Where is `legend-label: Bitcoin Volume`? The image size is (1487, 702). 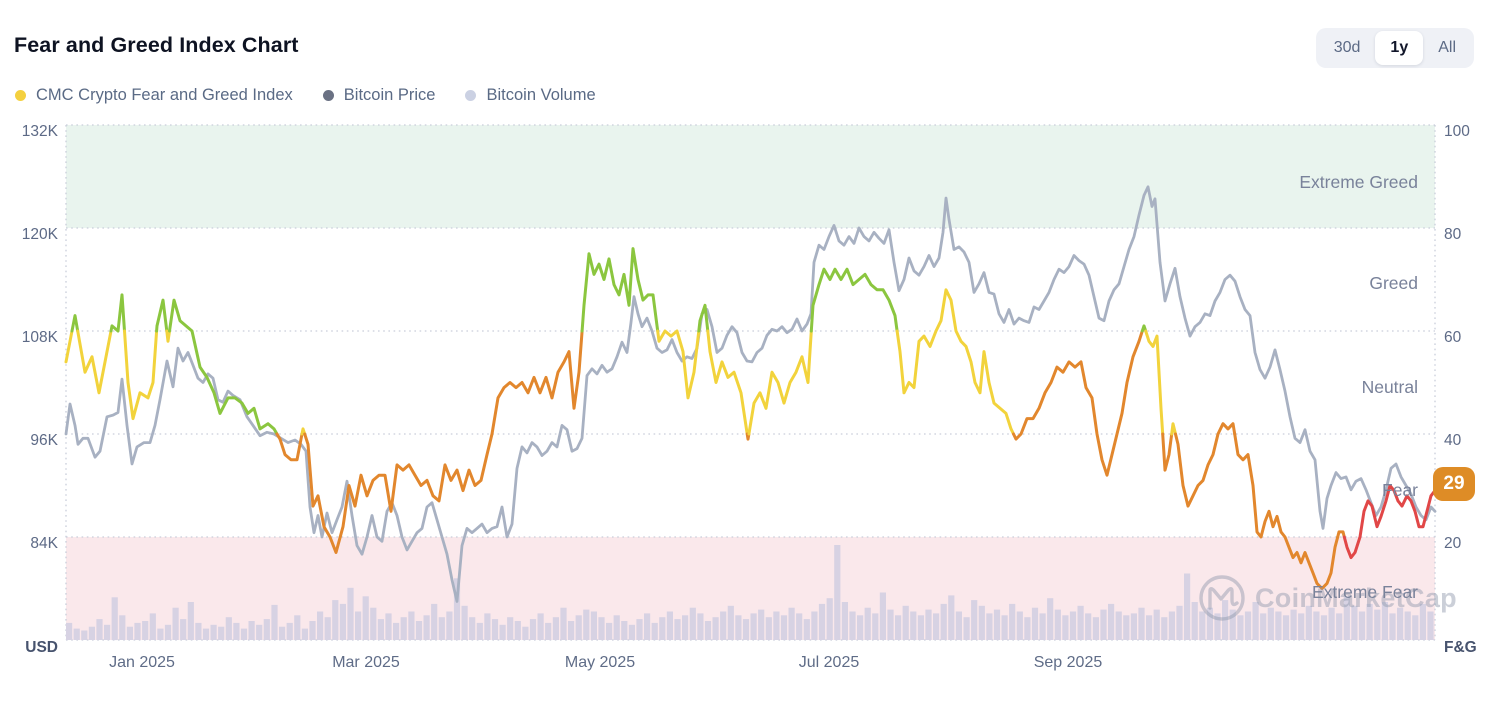 legend-label: Bitcoin Volume is located at coordinates (541, 95).